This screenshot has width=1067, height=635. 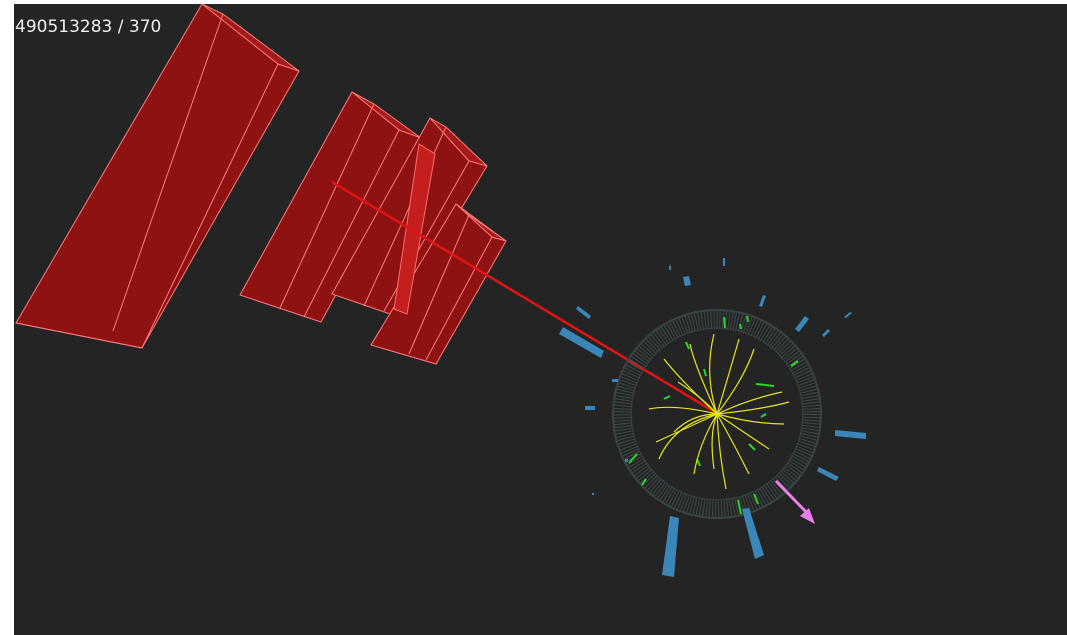 What do you see at coordinates (794, 501) in the screenshot?
I see `missing-energy-arrow-icon` at bounding box center [794, 501].